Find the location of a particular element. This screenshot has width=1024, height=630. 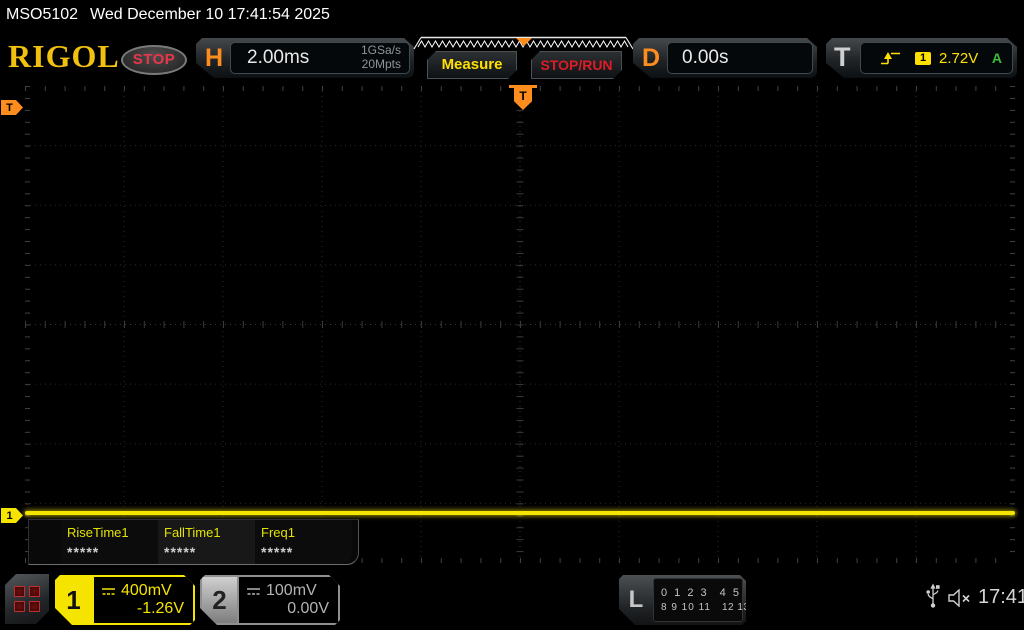

digital-channels: 0 1 2 3 4 5 6 7 8 9 10 11 12 13 14 15 is located at coordinates (698, 600).